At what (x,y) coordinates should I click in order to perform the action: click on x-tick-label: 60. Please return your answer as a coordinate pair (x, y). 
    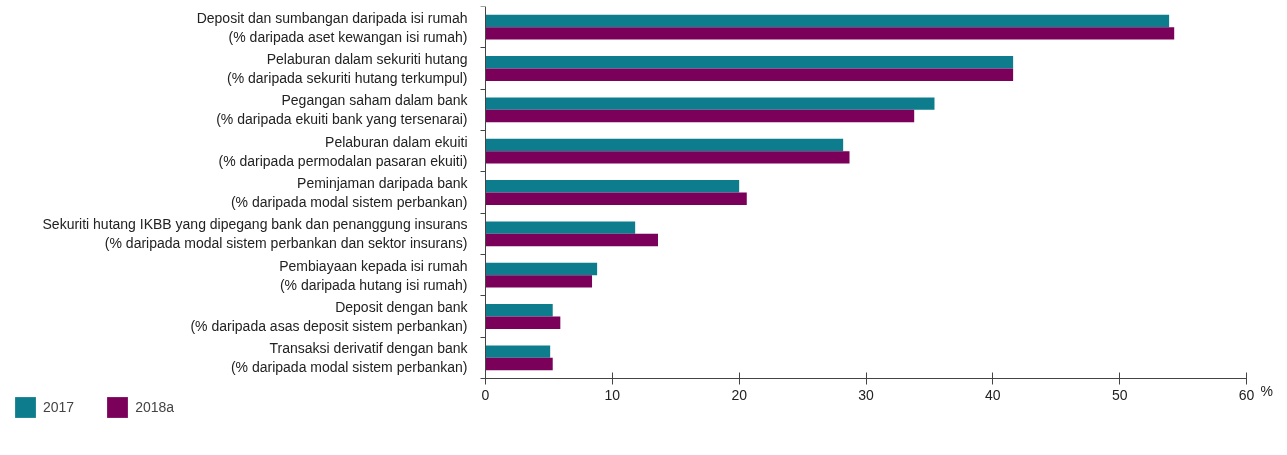
    Looking at the image, I should click on (1246, 394).